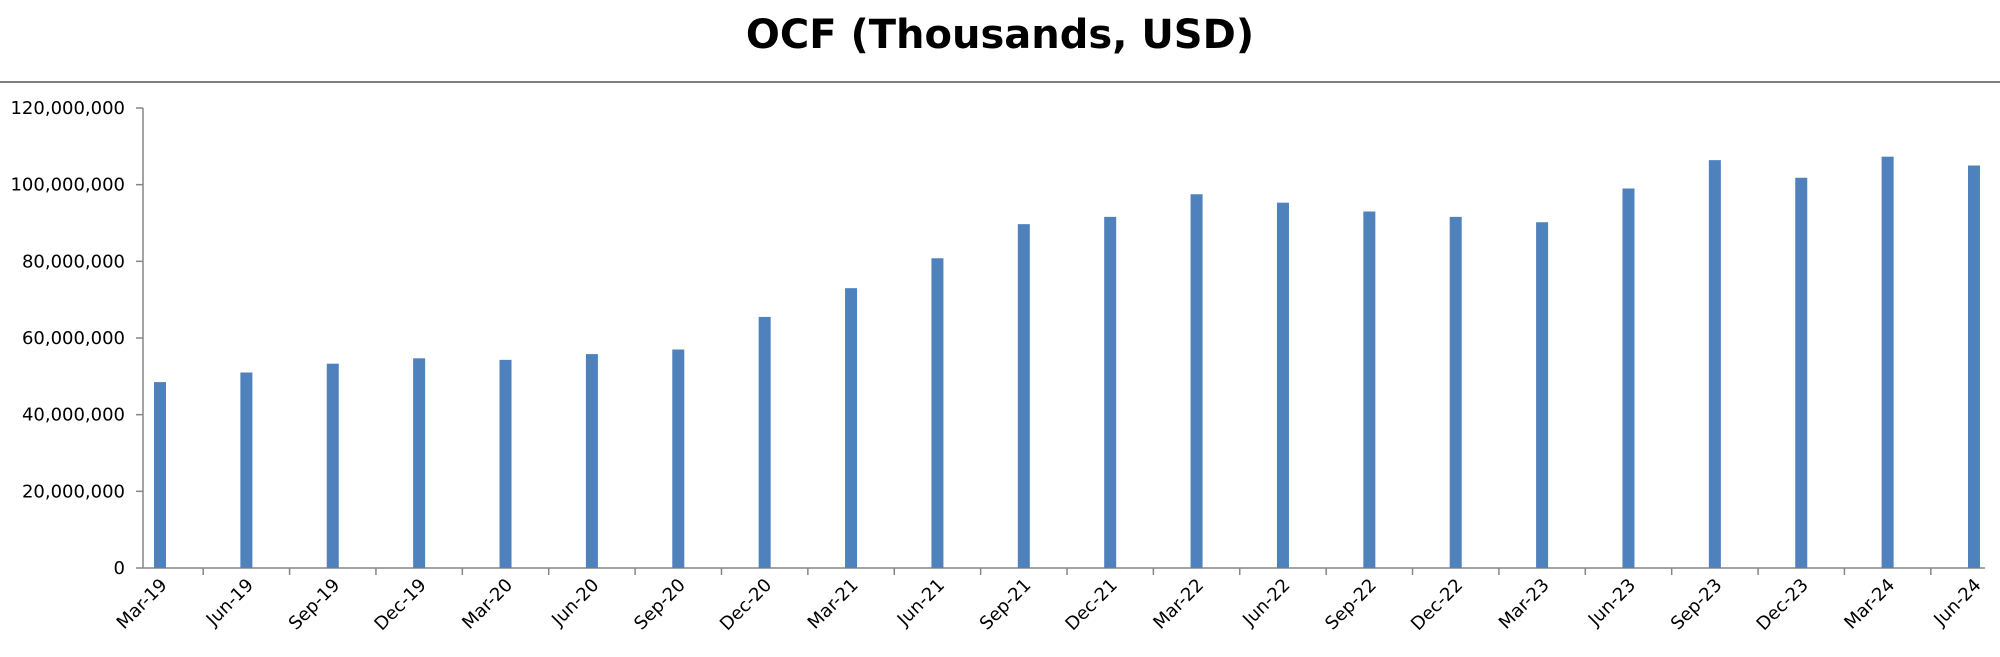  What do you see at coordinates (230, 603) in the screenshot?
I see `x-tick-label: Jun-19` at bounding box center [230, 603].